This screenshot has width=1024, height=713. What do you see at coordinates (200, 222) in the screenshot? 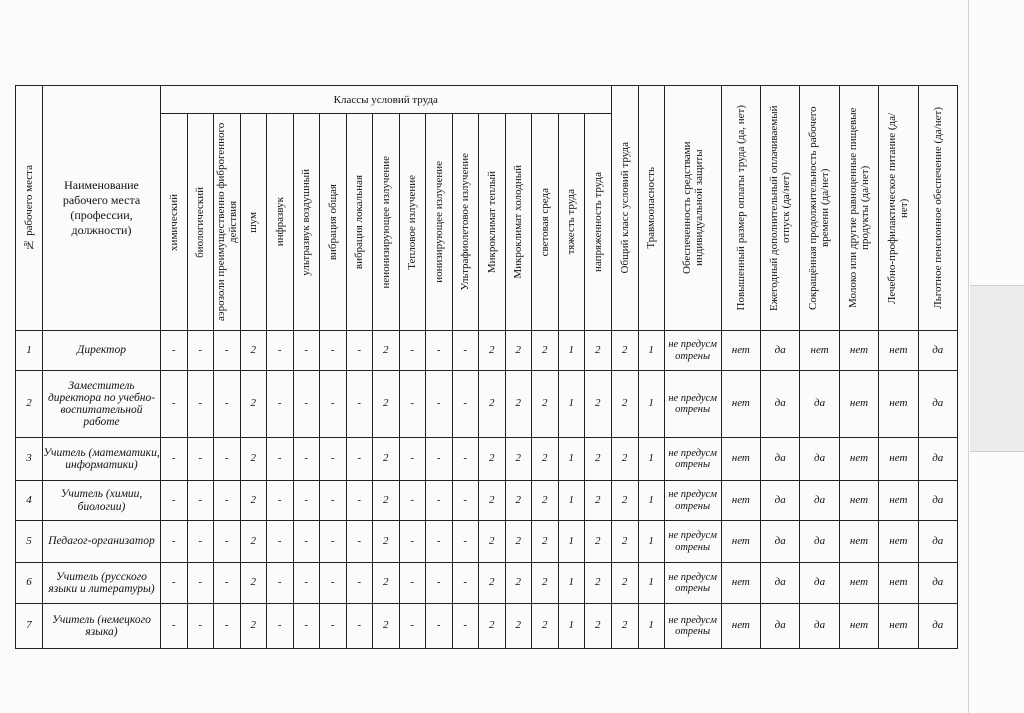
I see `column-header: биологический` at bounding box center [200, 222].